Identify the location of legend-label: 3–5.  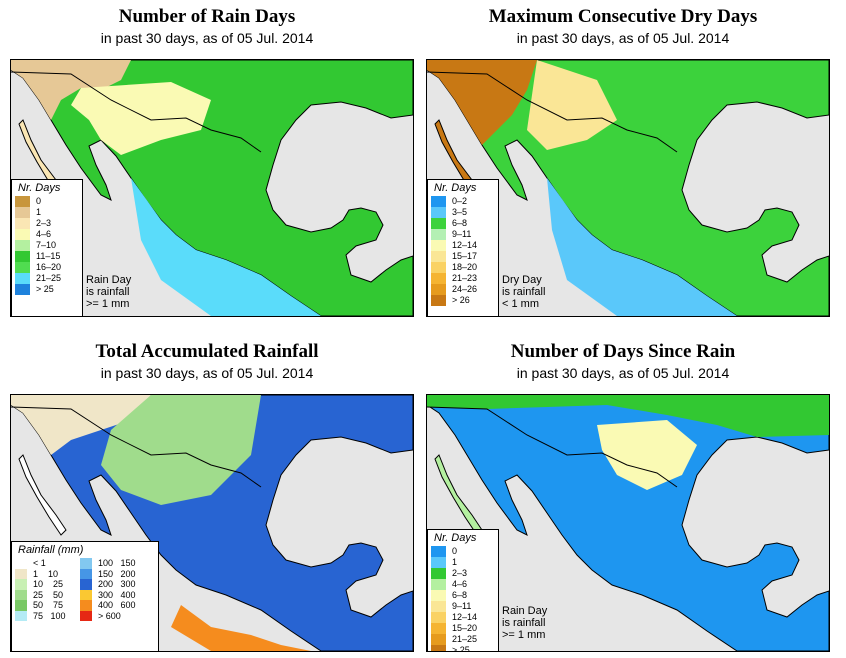
(460, 212).